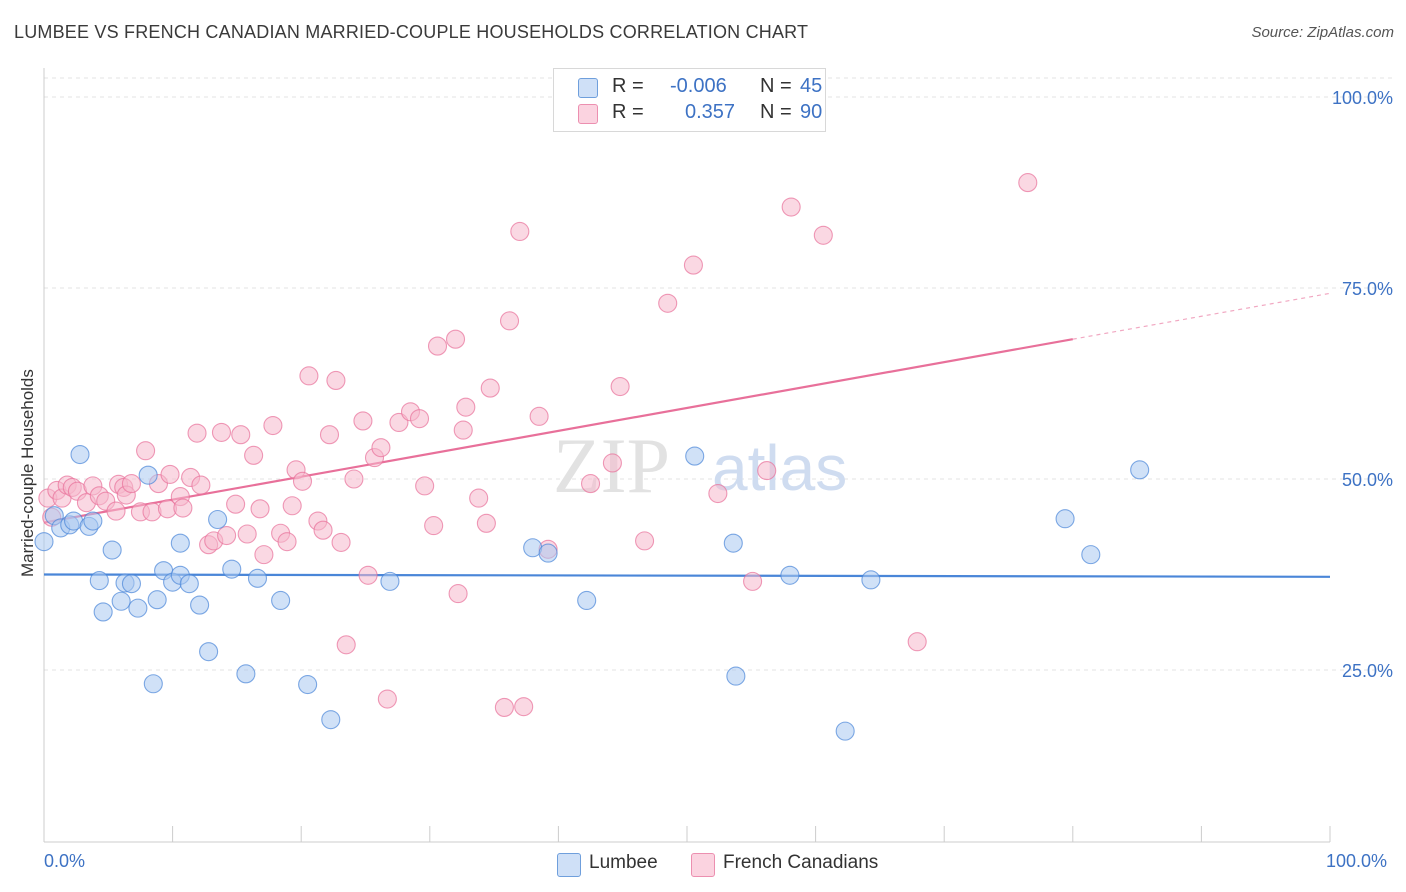 Image resolution: width=1406 pixels, height=892 pixels. Describe the element at coordinates (1367, 289) in the screenshot. I see `y-tick-label: 75.0%` at that location.